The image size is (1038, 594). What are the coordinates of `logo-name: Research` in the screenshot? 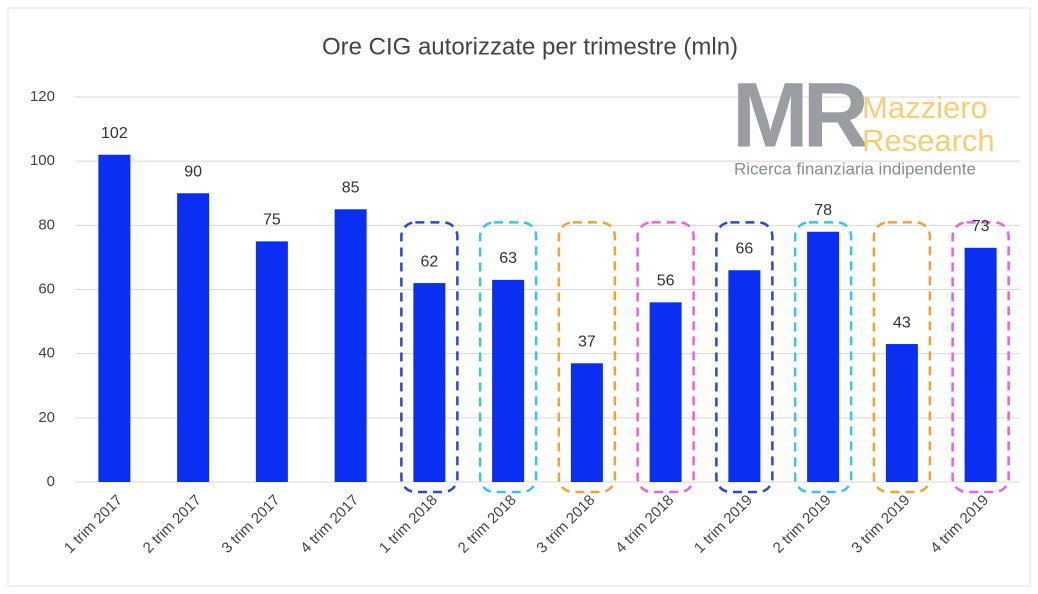 It's located at (928, 140).